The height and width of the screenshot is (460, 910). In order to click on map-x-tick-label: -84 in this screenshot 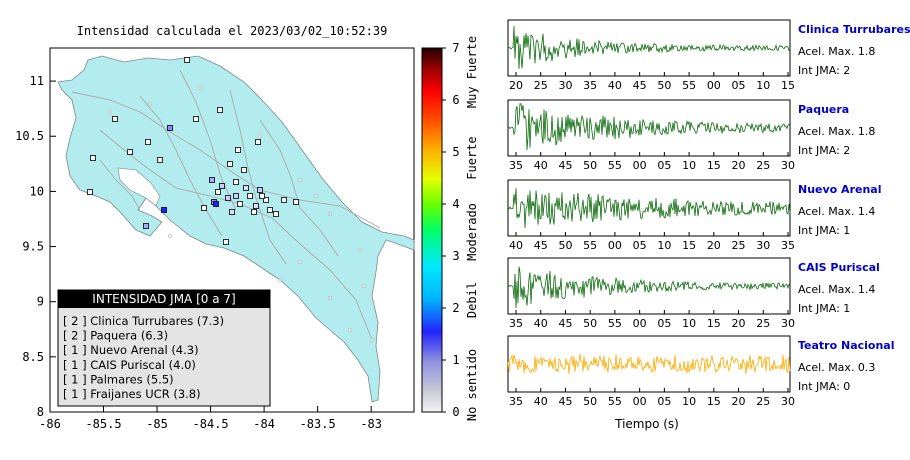, I will do `click(264, 424)`.